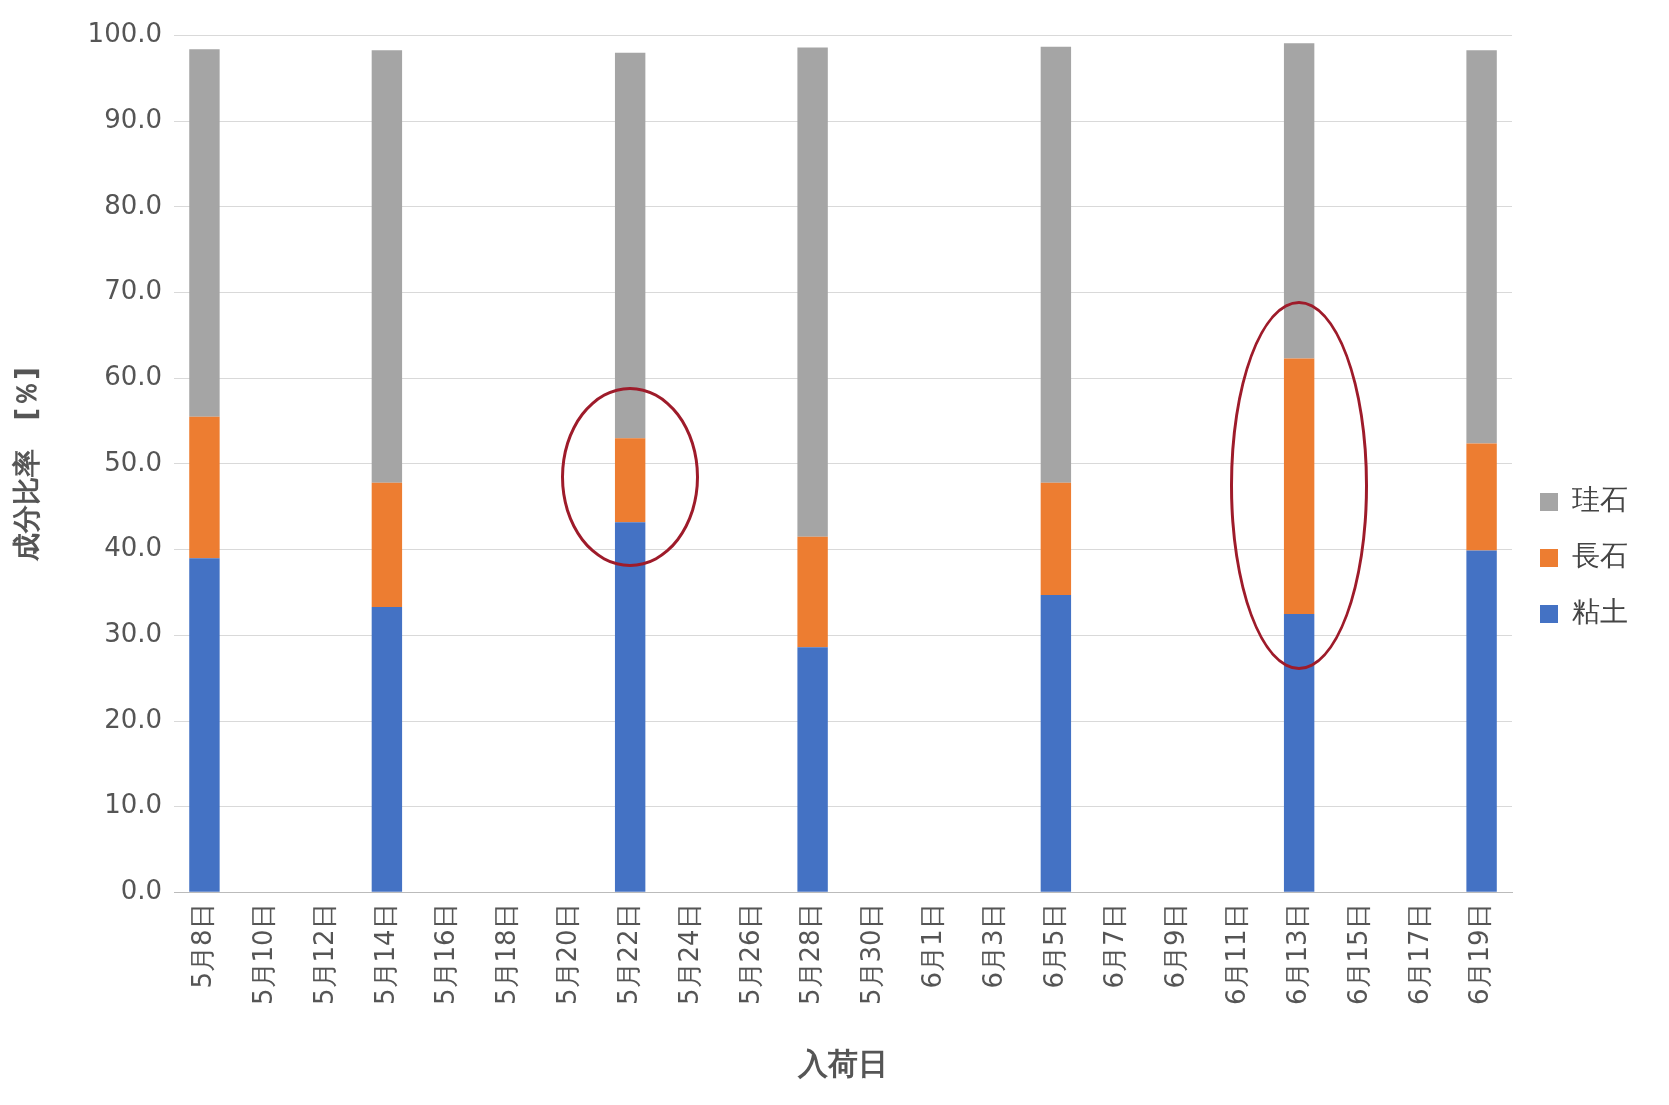 This screenshot has width=1669, height=1105. I want to click on y-tick-label: 20.0, so click(133, 718).